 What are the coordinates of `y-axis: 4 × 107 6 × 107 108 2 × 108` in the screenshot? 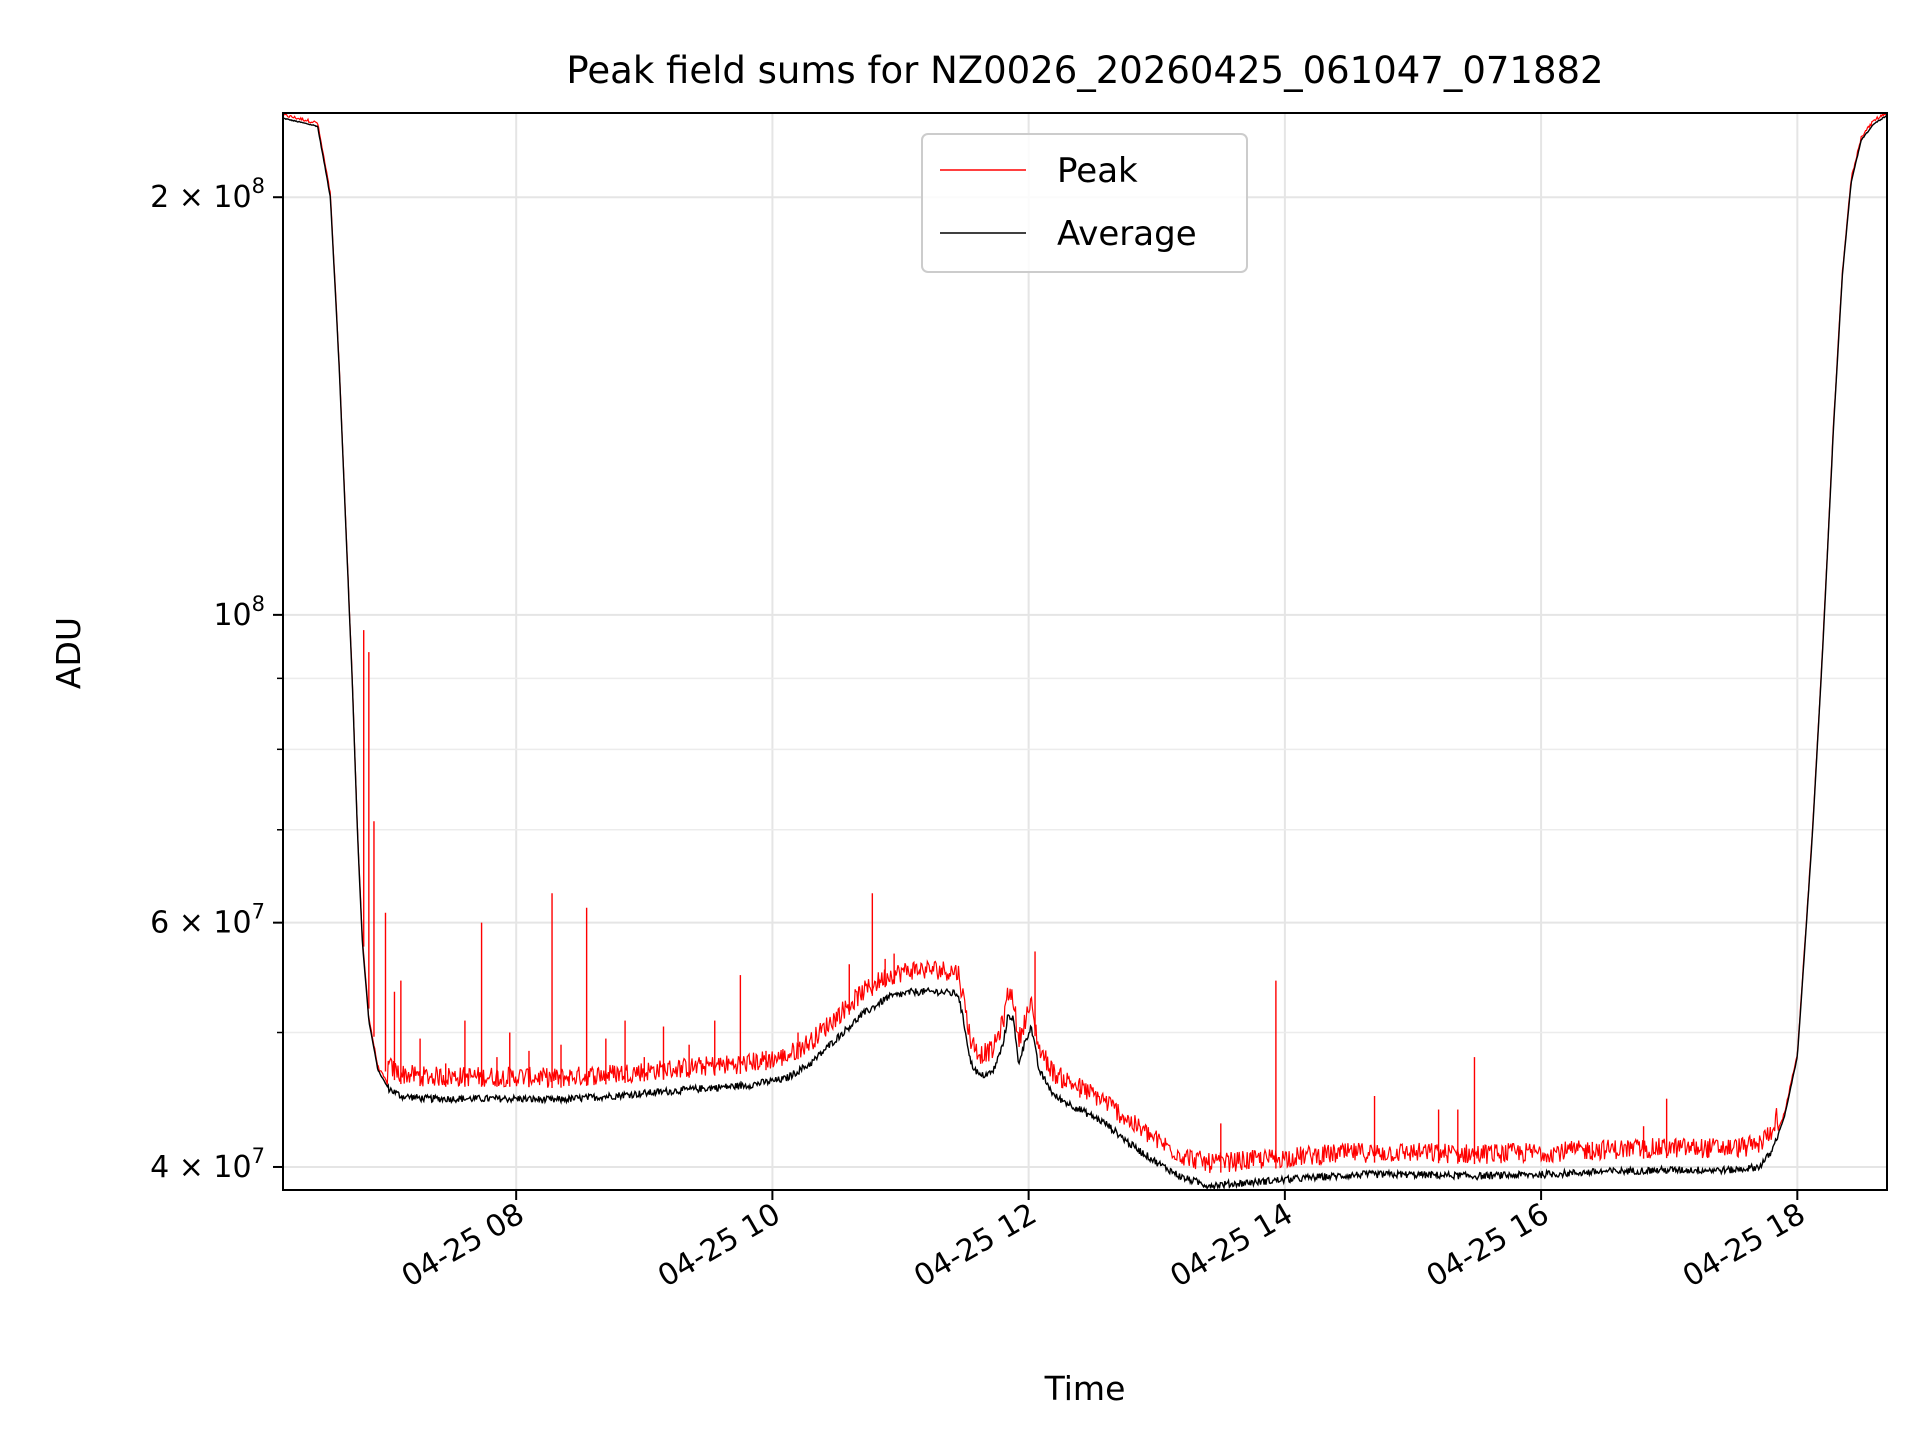 It's located at (216, 679).